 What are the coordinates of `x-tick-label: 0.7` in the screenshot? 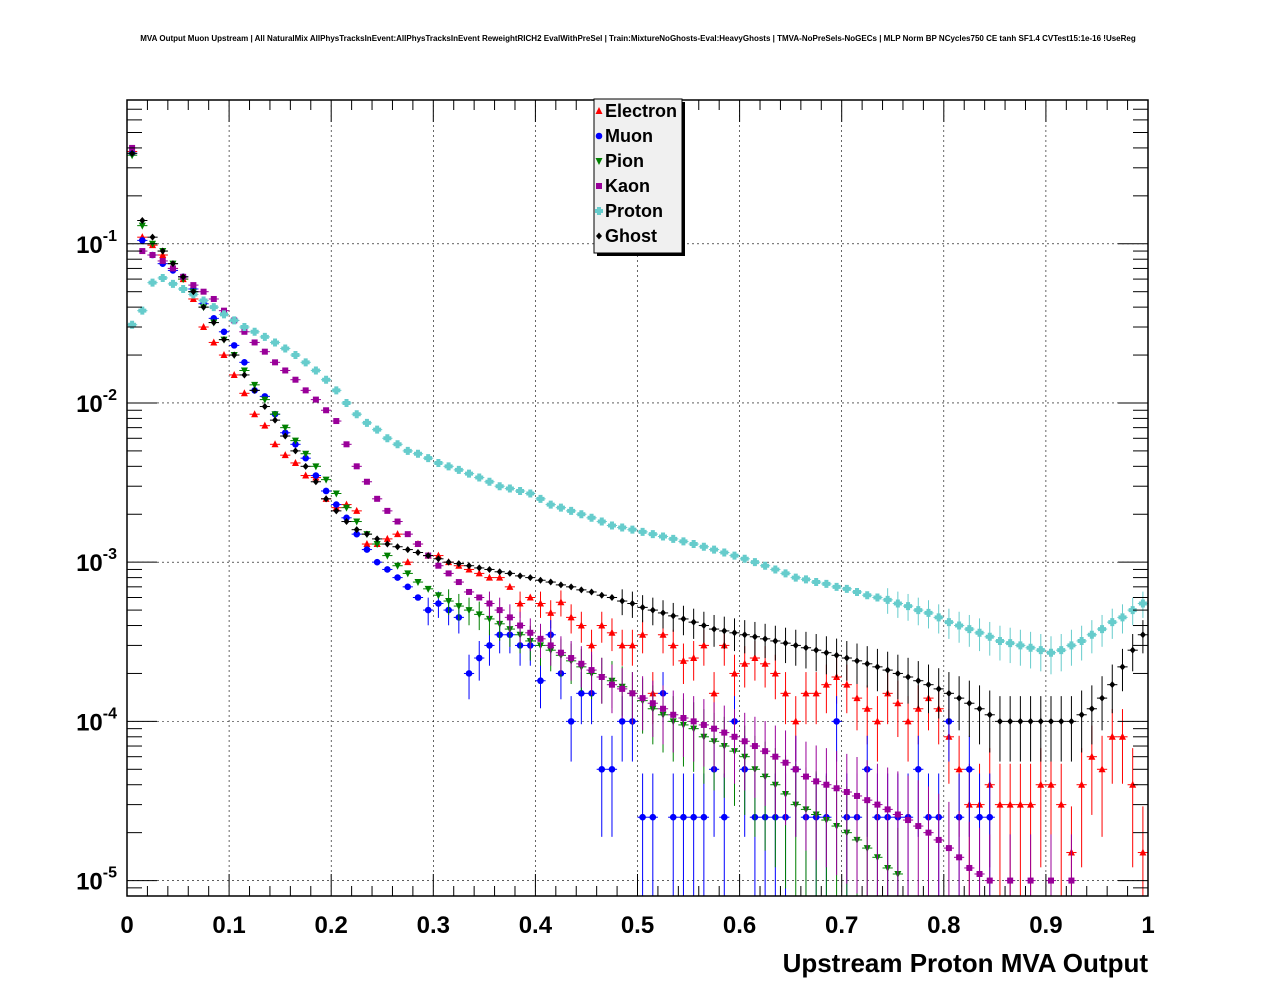 It's located at (841, 925).